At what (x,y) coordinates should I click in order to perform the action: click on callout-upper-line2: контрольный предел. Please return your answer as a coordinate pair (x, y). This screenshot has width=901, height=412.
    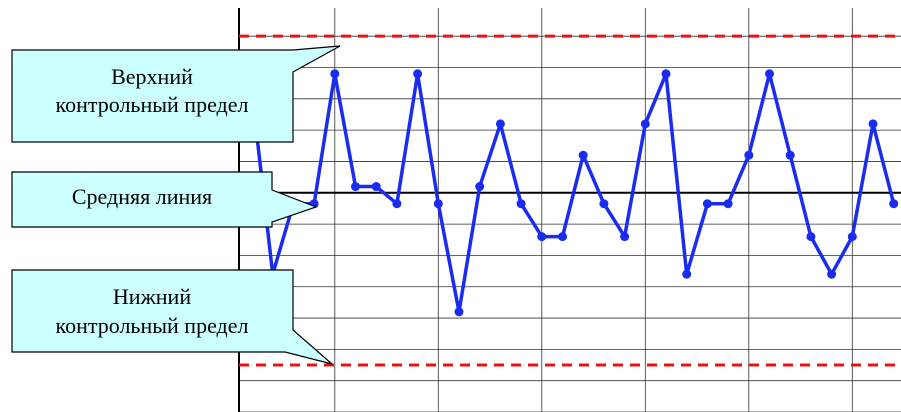
    Looking at the image, I should click on (152, 104).